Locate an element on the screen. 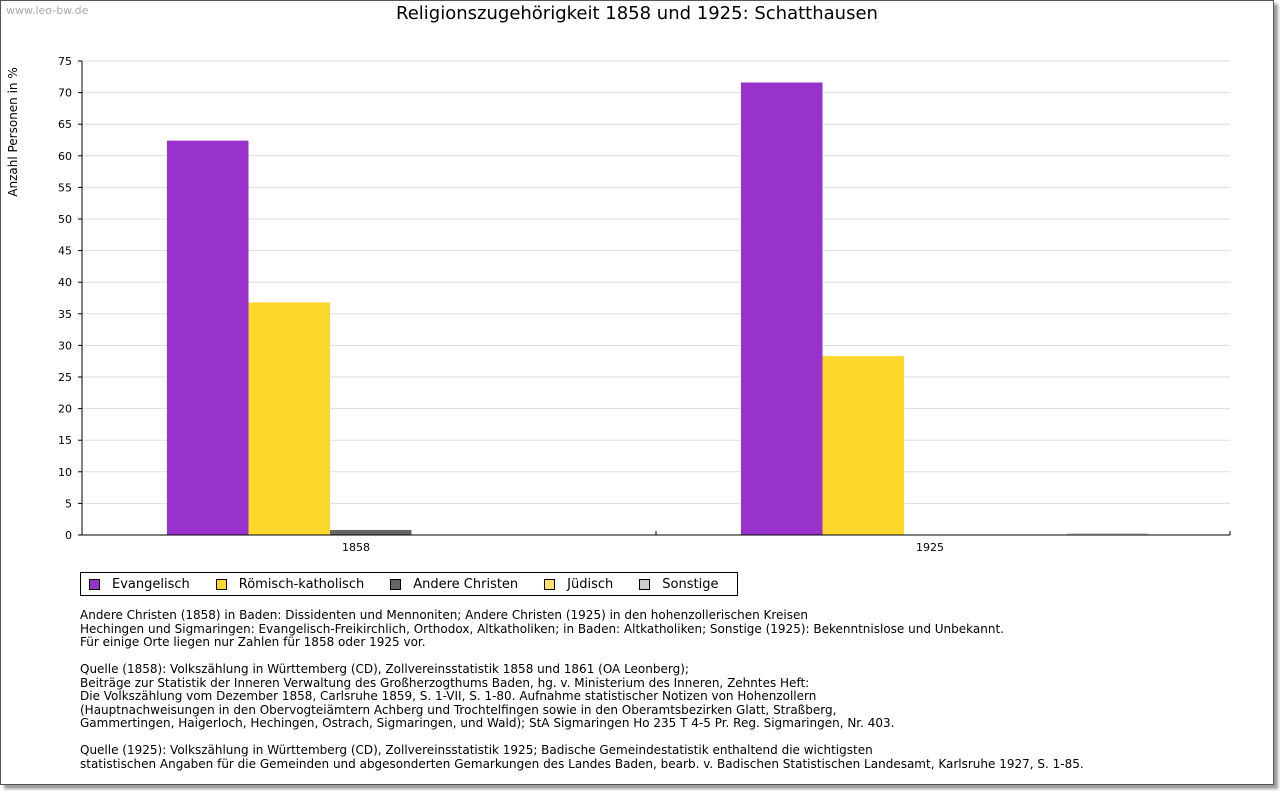  y-tick-label: 50 is located at coordinates (65, 219).